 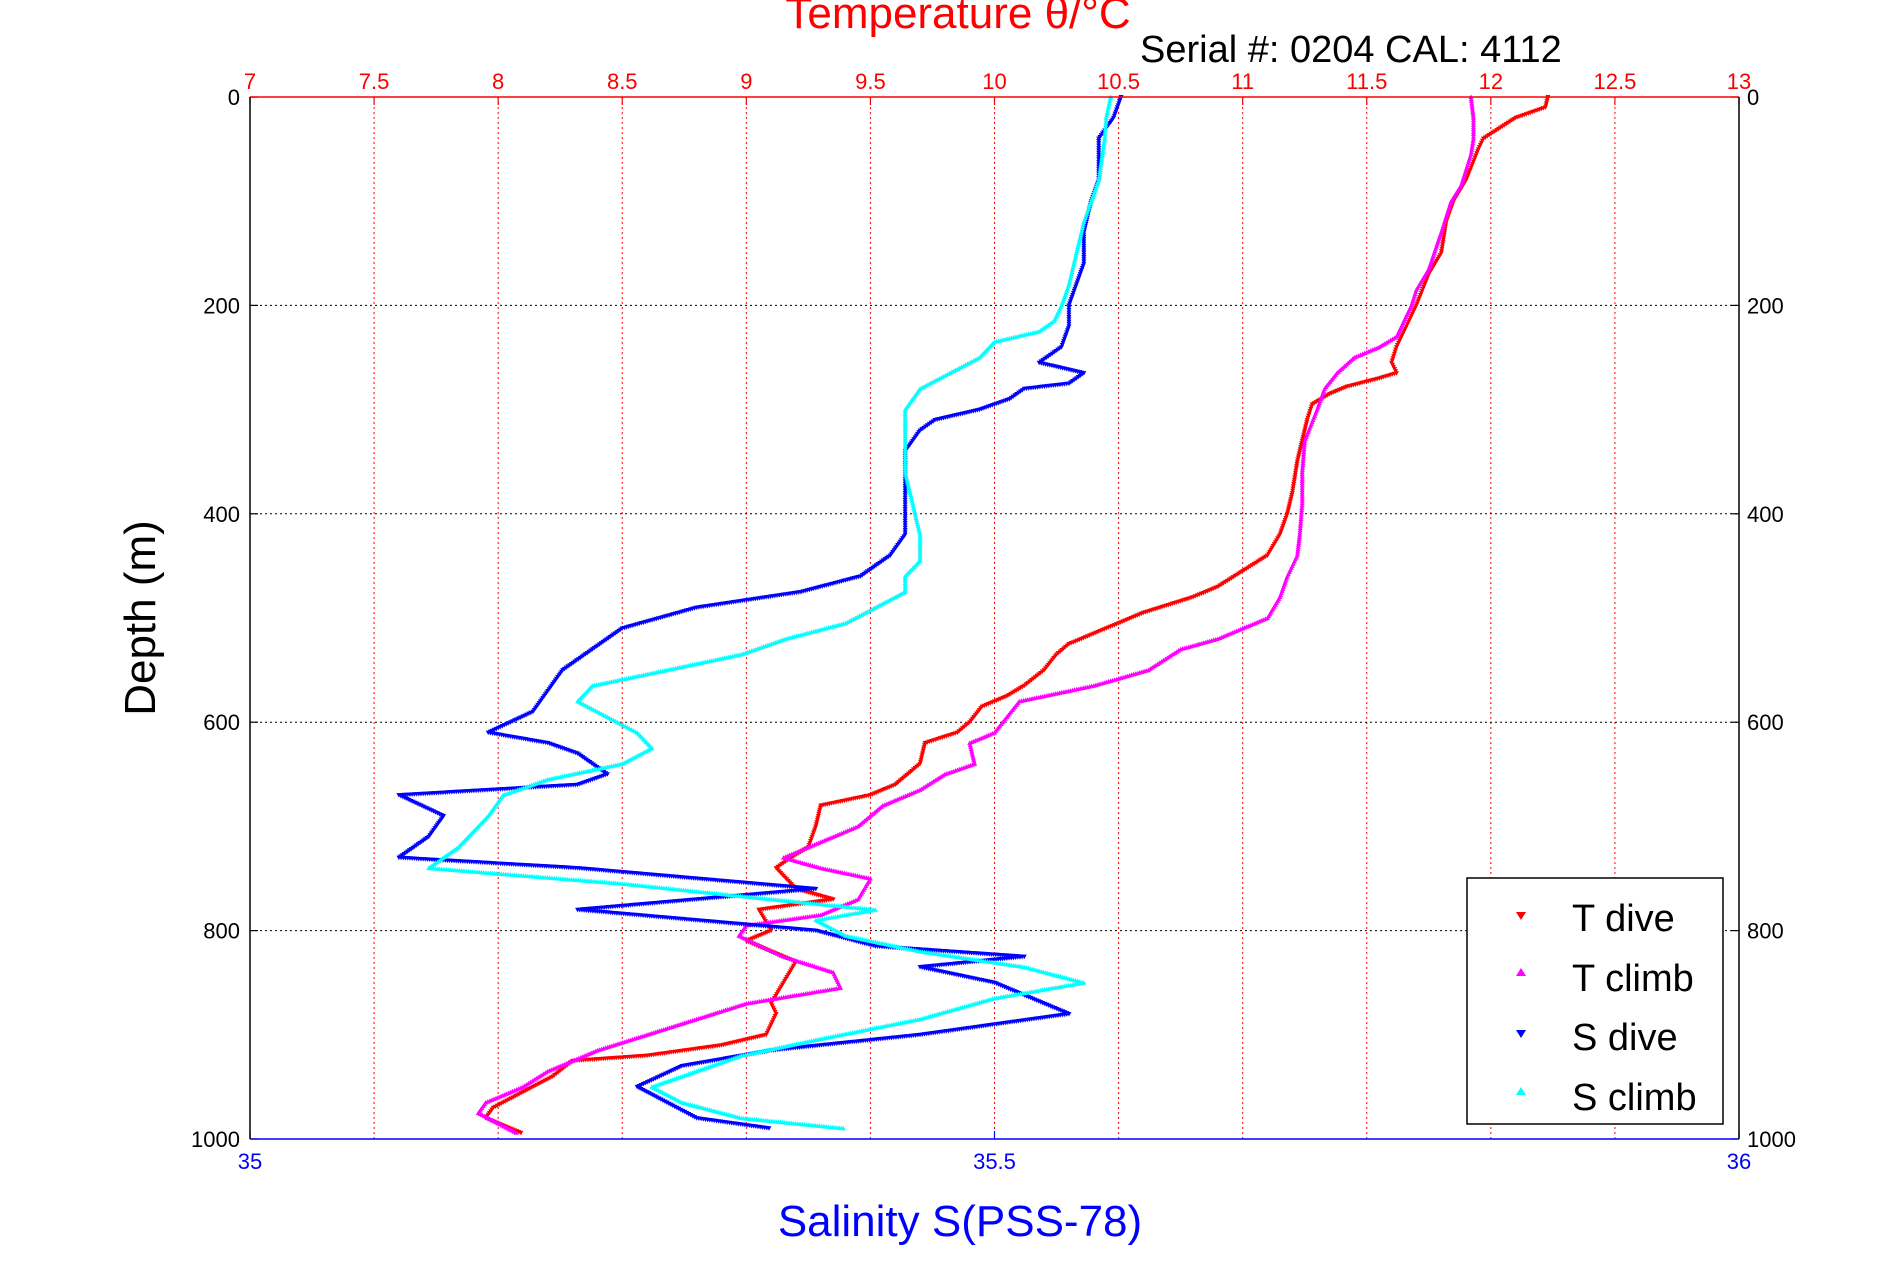 What do you see at coordinates (221, 931) in the screenshot?
I see `depth-tick-label-left: 800` at bounding box center [221, 931].